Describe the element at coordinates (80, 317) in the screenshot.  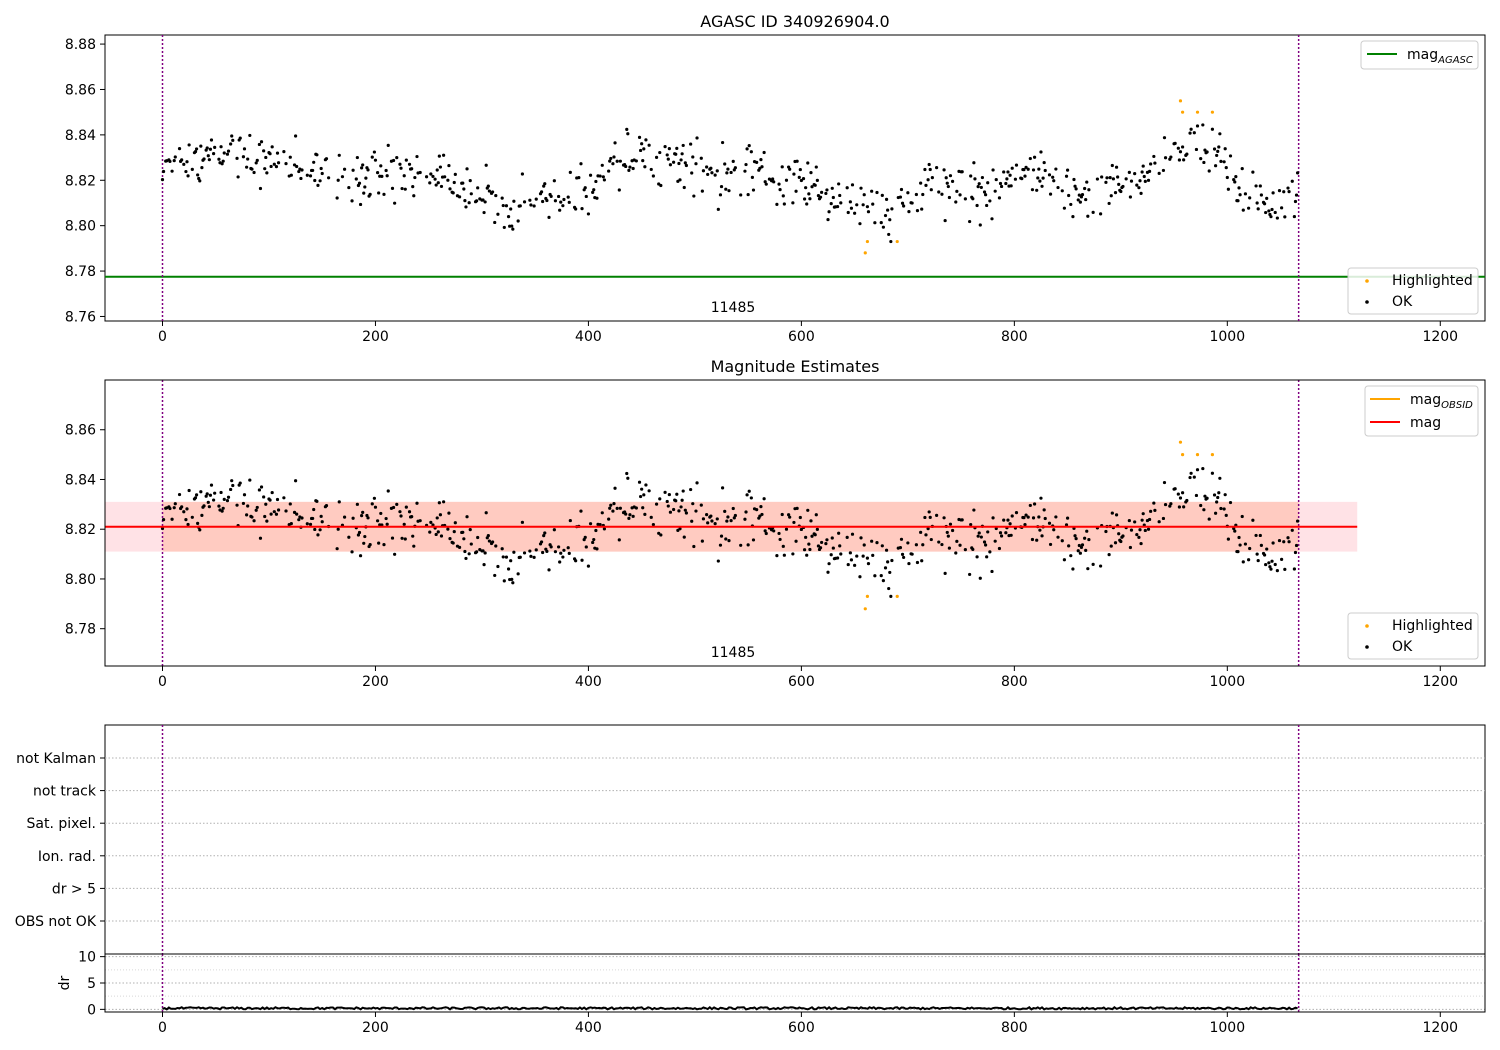
I see `agasc-ytick-label: 8.76` at that location.